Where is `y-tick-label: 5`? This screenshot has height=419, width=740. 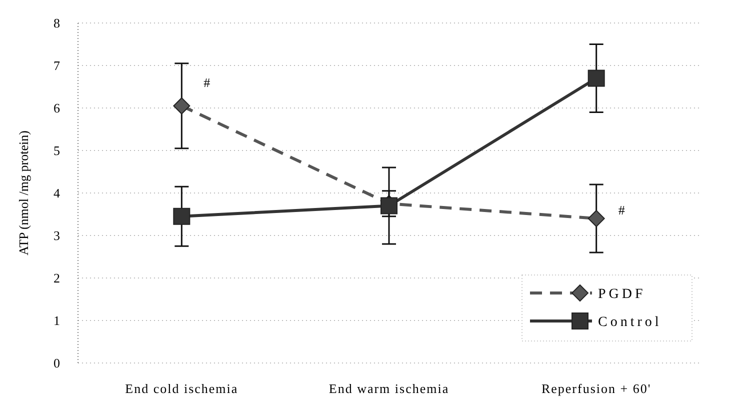 y-tick-label: 5 is located at coordinates (57, 150).